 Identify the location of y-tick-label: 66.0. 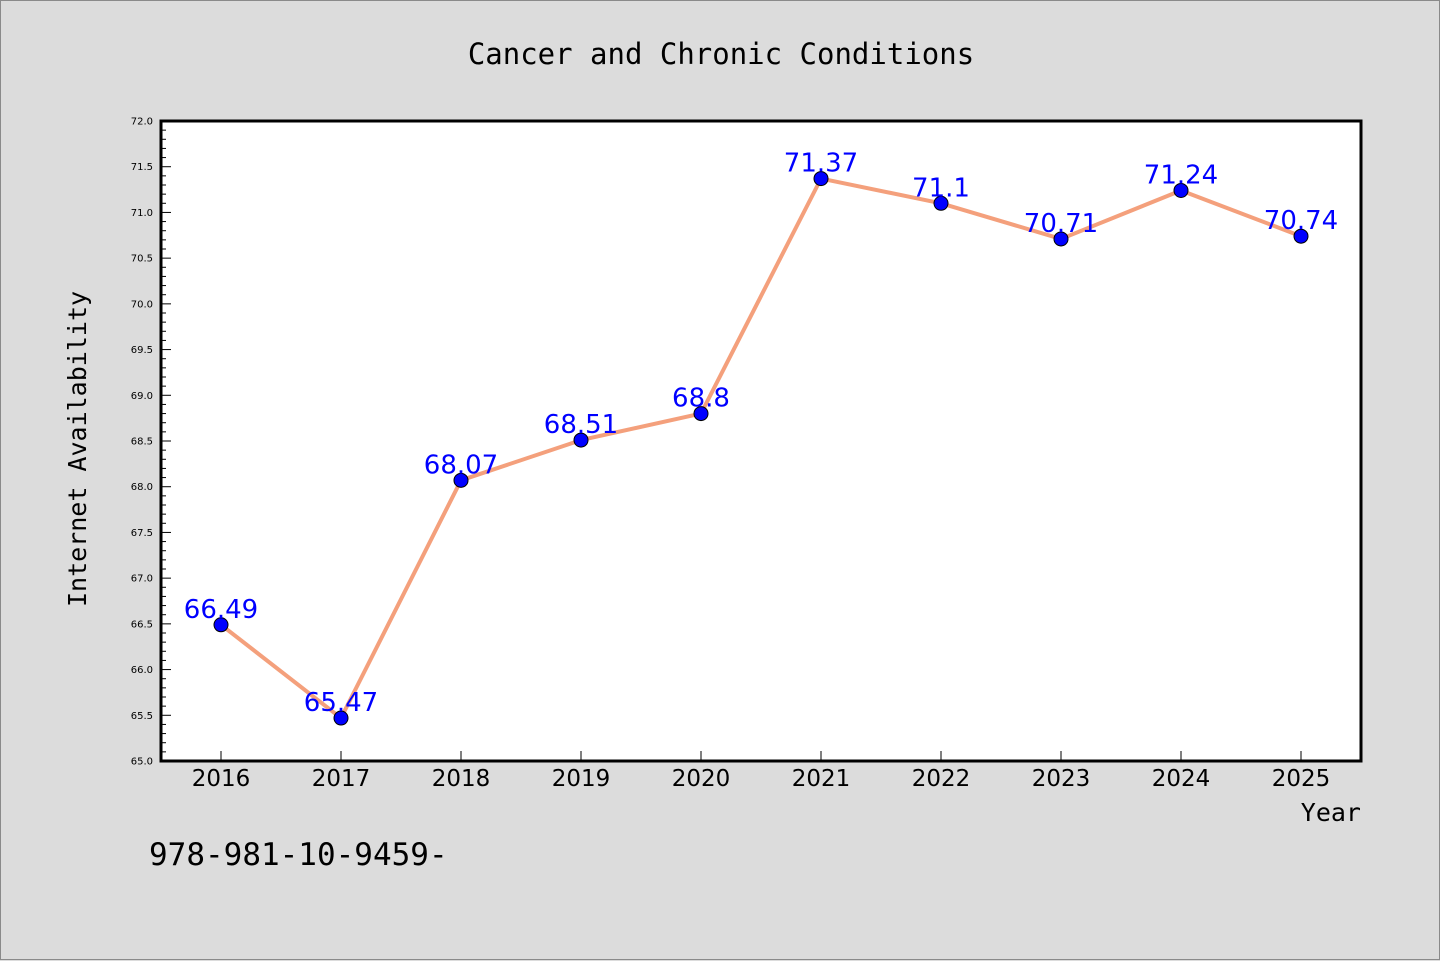
(142, 670).